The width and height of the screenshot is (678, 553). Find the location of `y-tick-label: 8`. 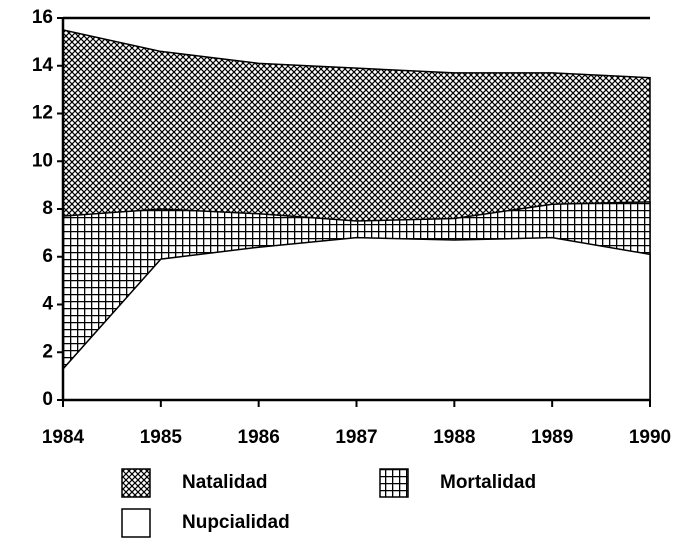

y-tick-label: 8 is located at coordinates (47, 208).